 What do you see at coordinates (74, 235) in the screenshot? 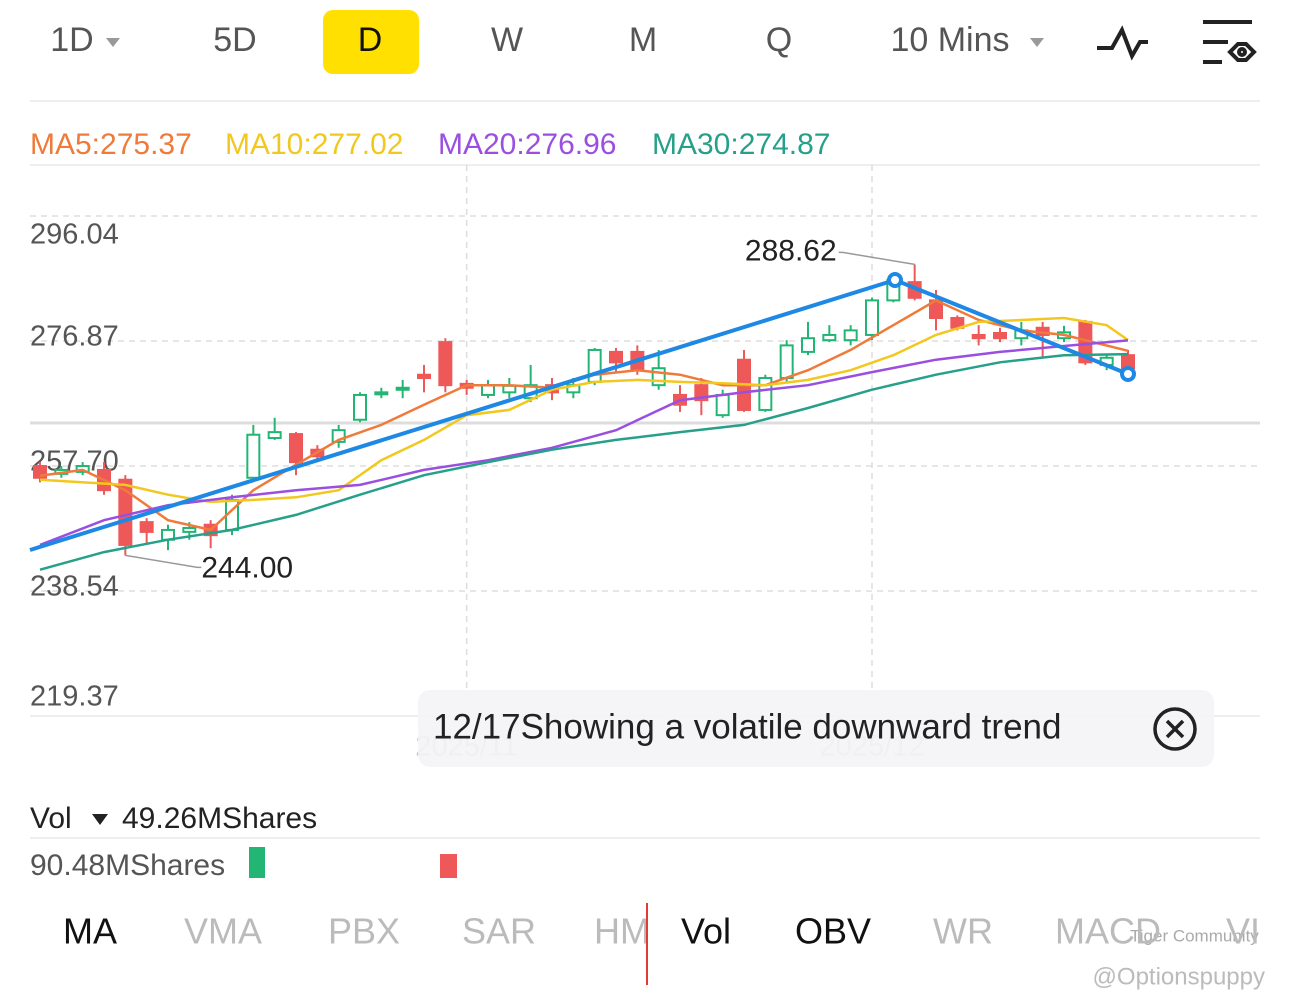
I see `y-tick-label: 296.04` at bounding box center [74, 235].